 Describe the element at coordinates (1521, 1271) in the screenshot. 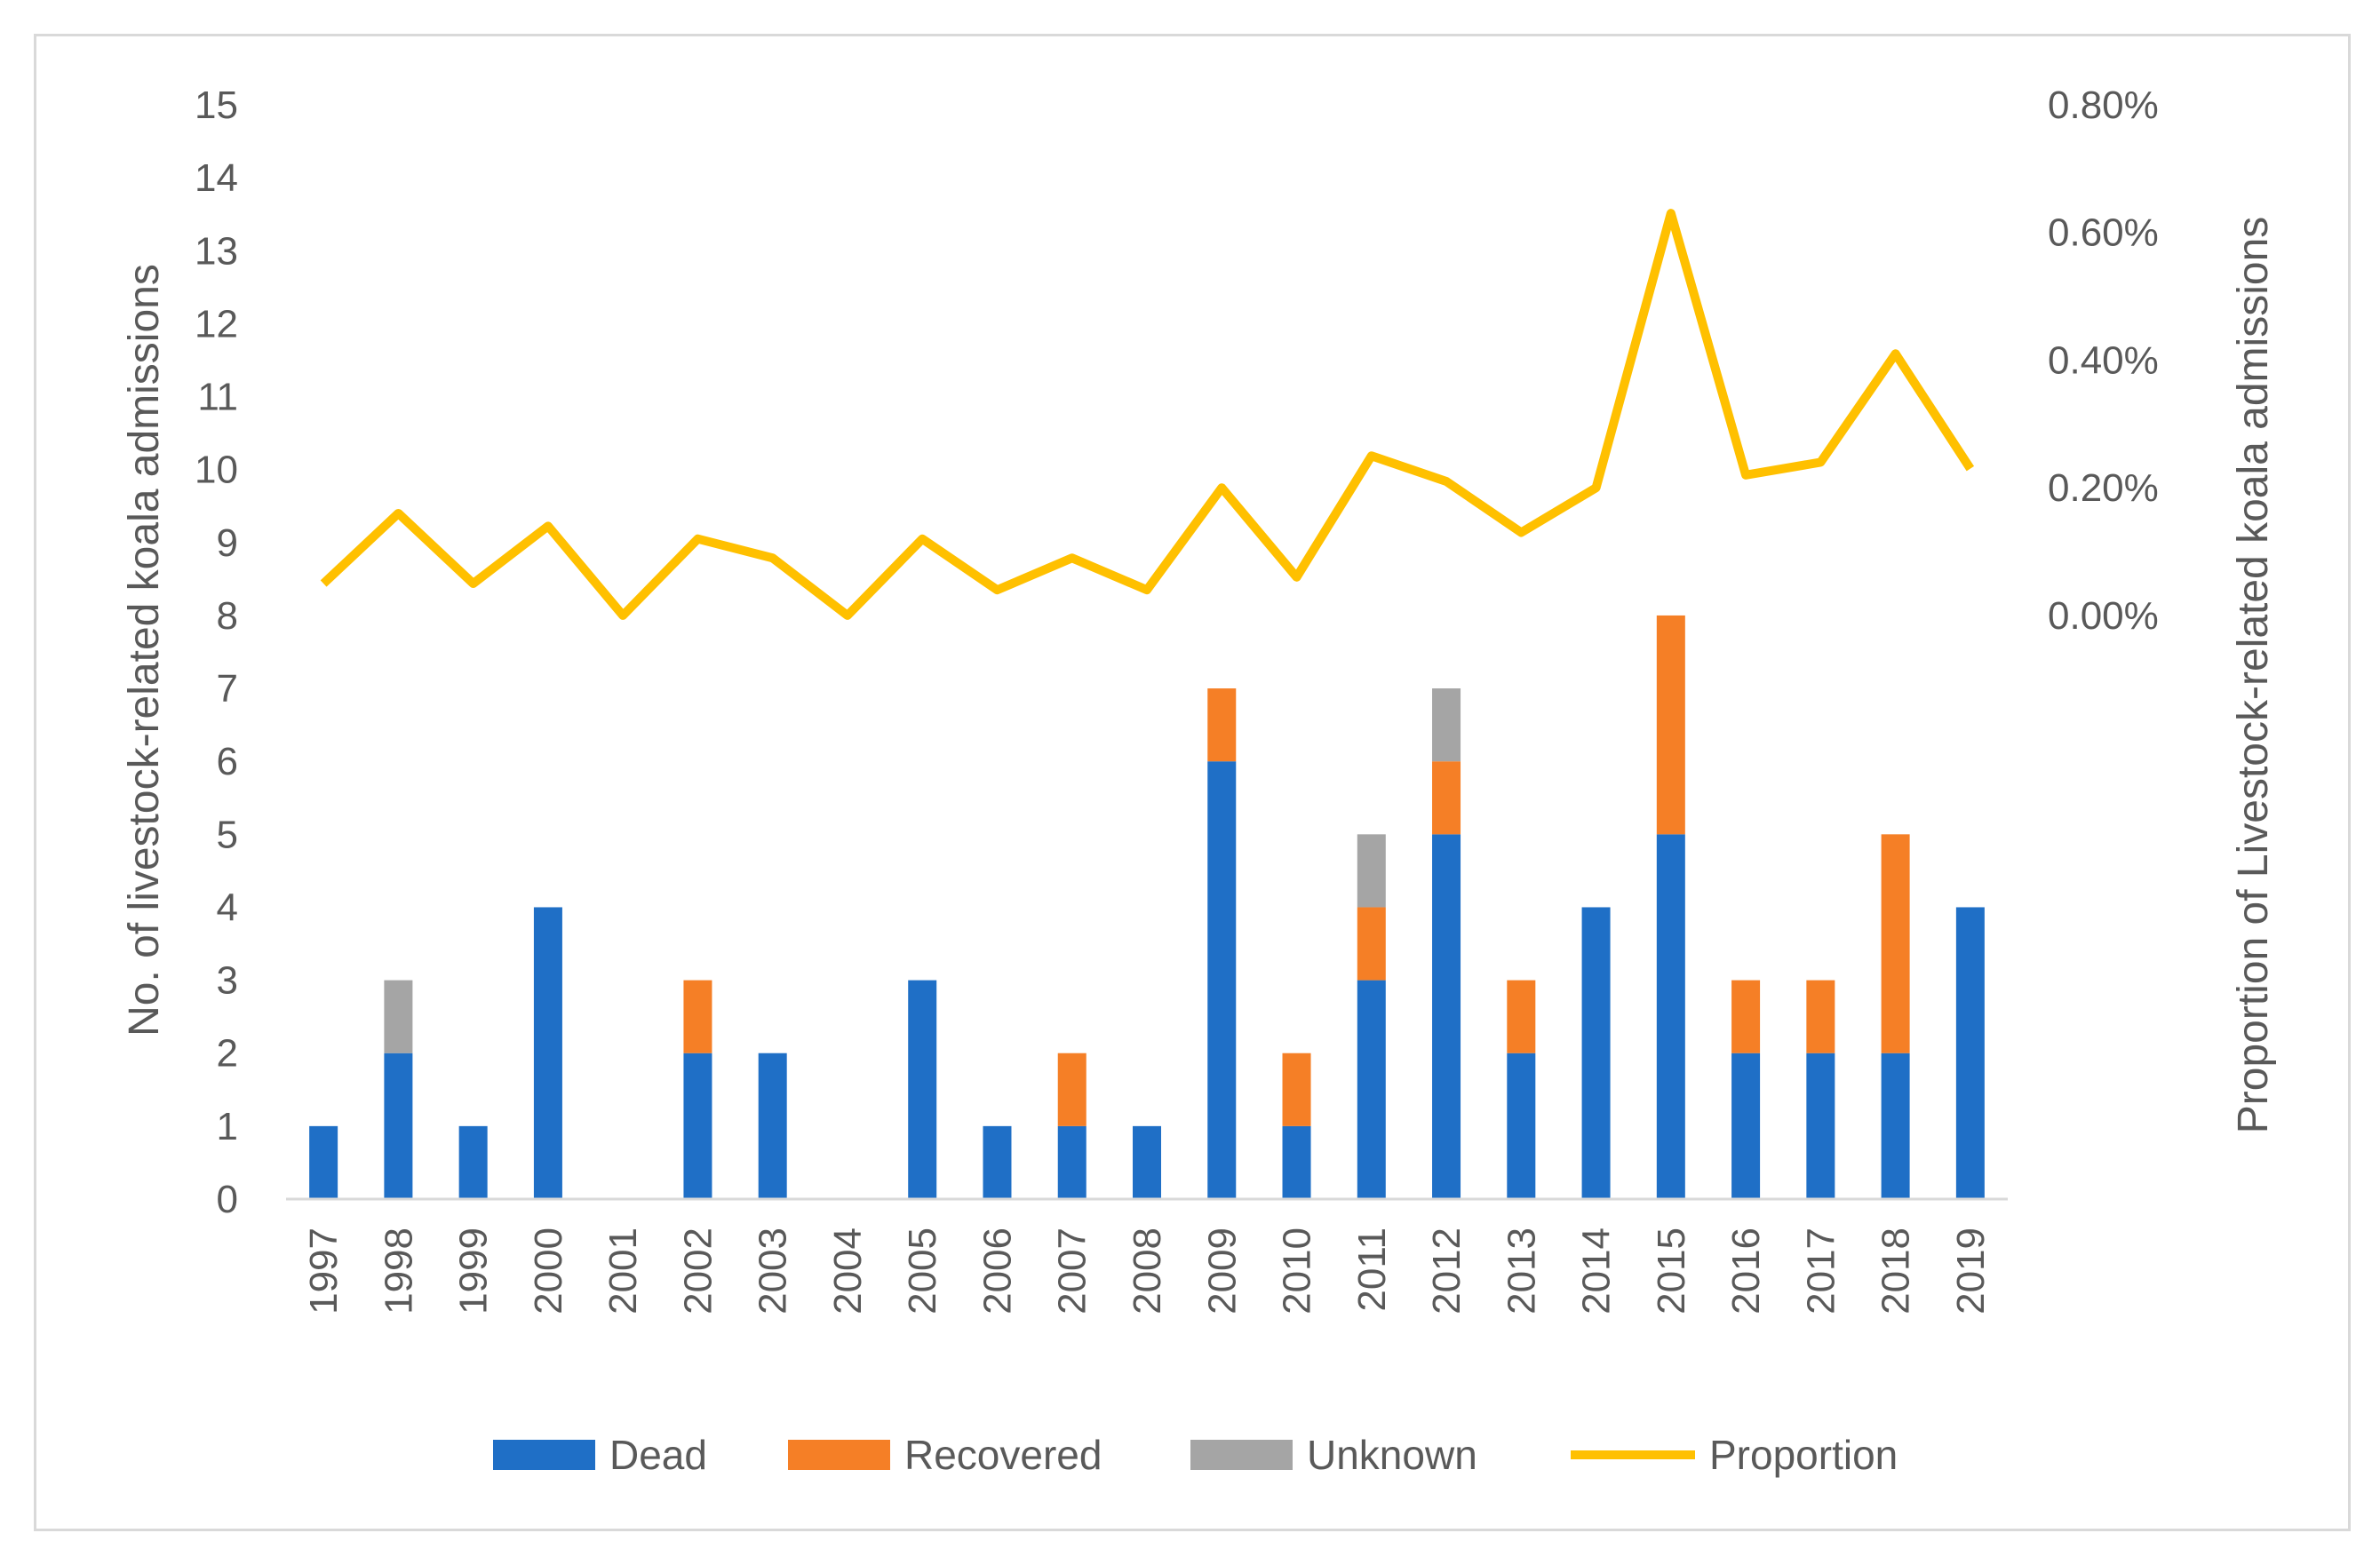

I see `x-tick-label: 2013` at that location.